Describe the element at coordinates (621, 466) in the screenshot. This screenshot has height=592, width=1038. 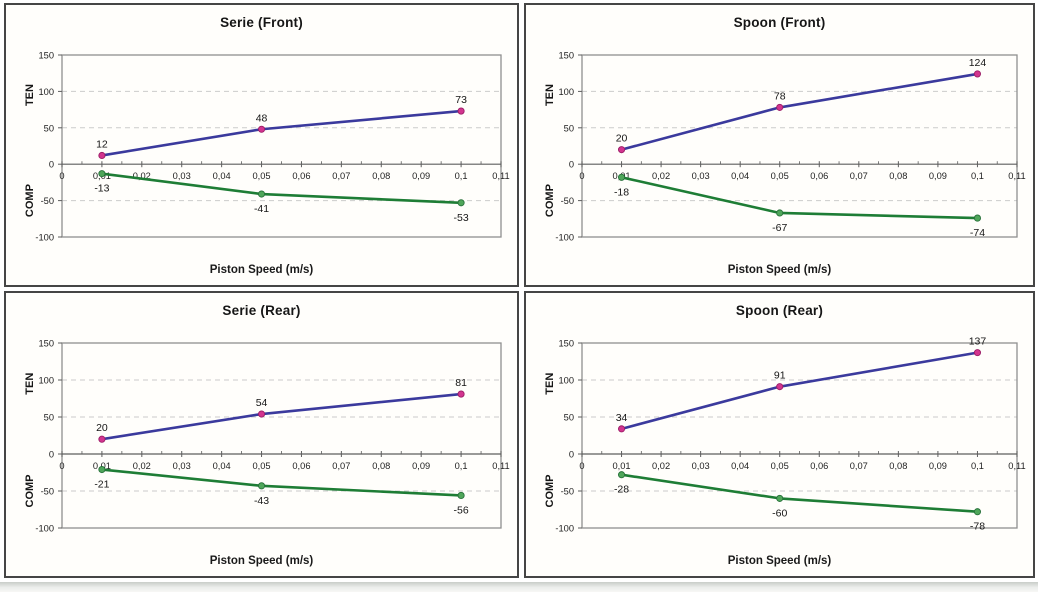
I see `x-tick-label: 0,01` at that location.